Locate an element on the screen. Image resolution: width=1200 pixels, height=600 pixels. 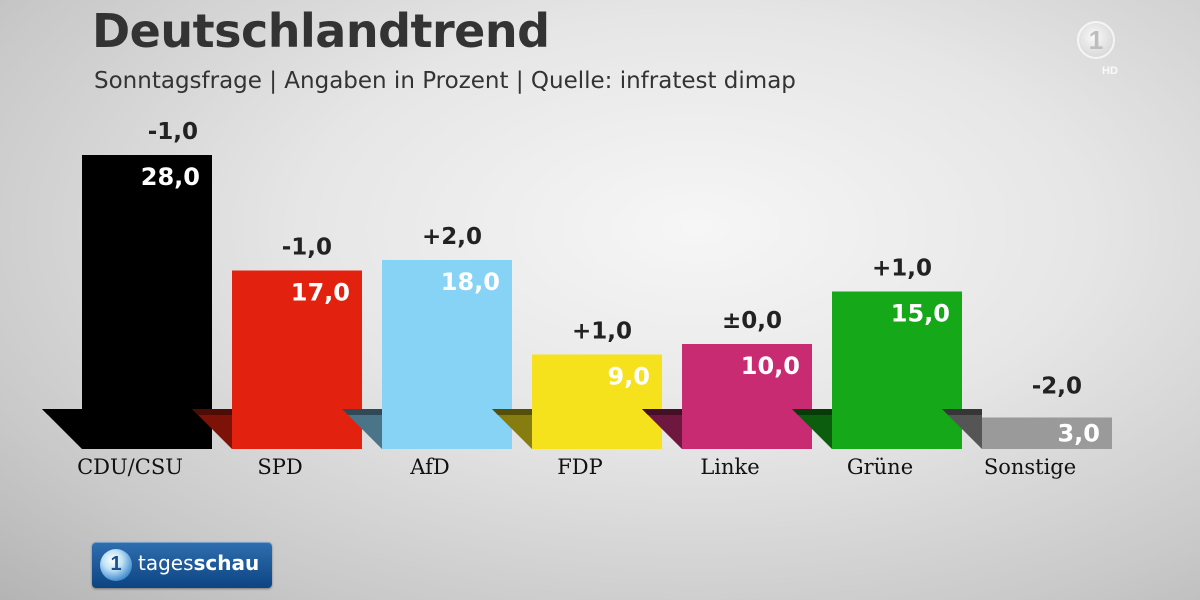
bar-afd is located at coordinates (447, 354).